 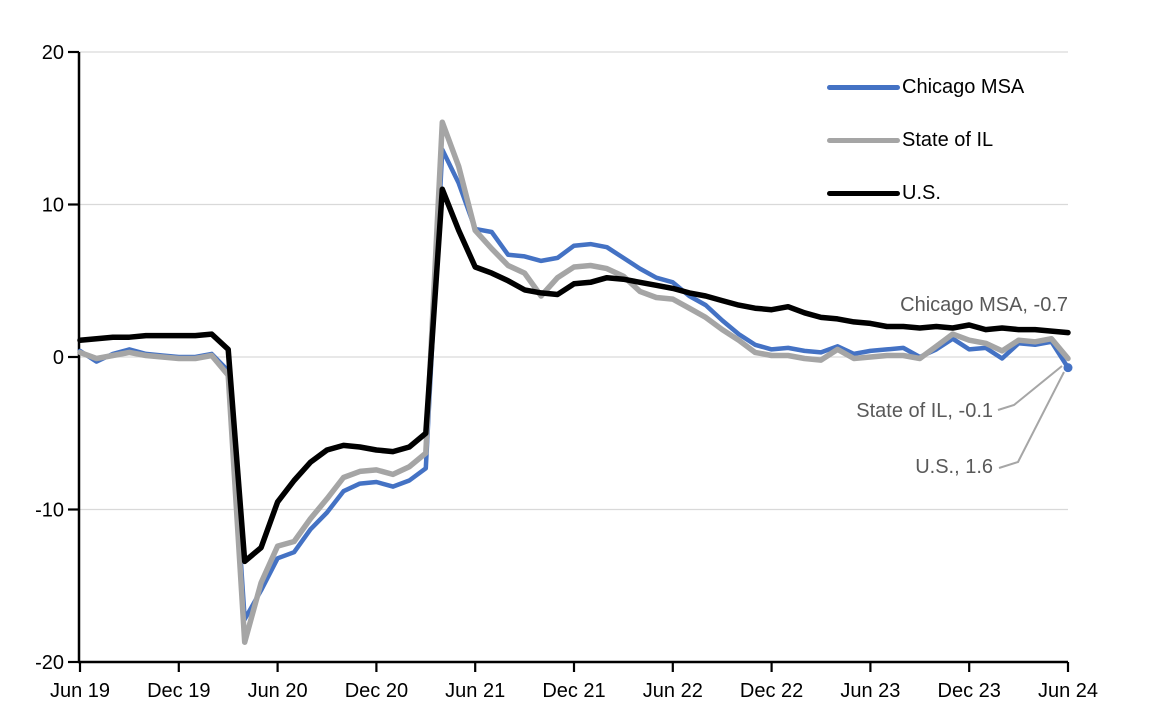 What do you see at coordinates (53, 53) in the screenshot?
I see `y-tick-label: 20` at bounding box center [53, 53].